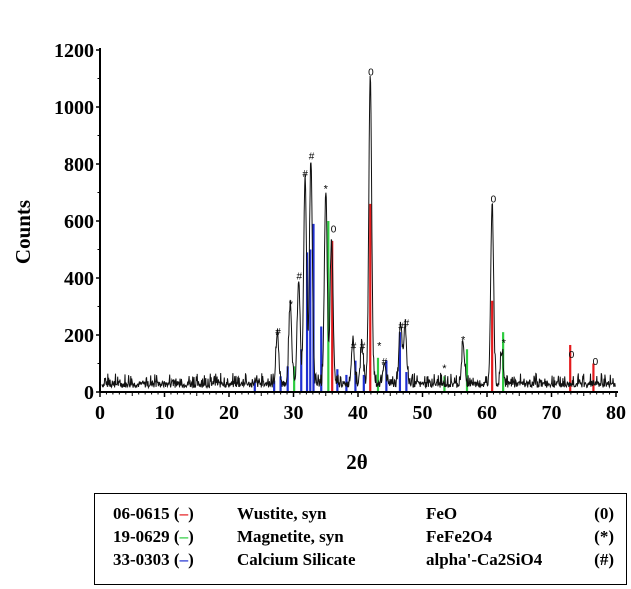 The height and width of the screenshot is (589, 631). I want to click on peak-marker-17: #, so click(385, 362).